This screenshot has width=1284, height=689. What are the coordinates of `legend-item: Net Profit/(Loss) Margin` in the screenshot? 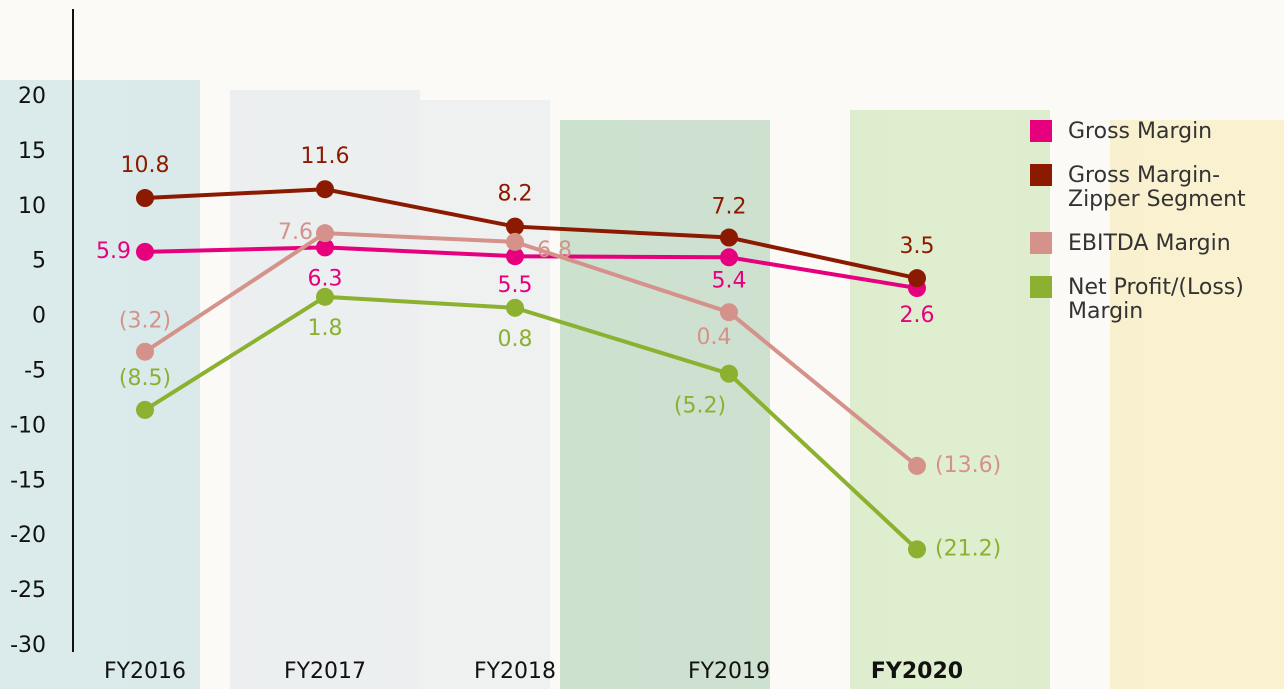 It's located at (1145, 300).